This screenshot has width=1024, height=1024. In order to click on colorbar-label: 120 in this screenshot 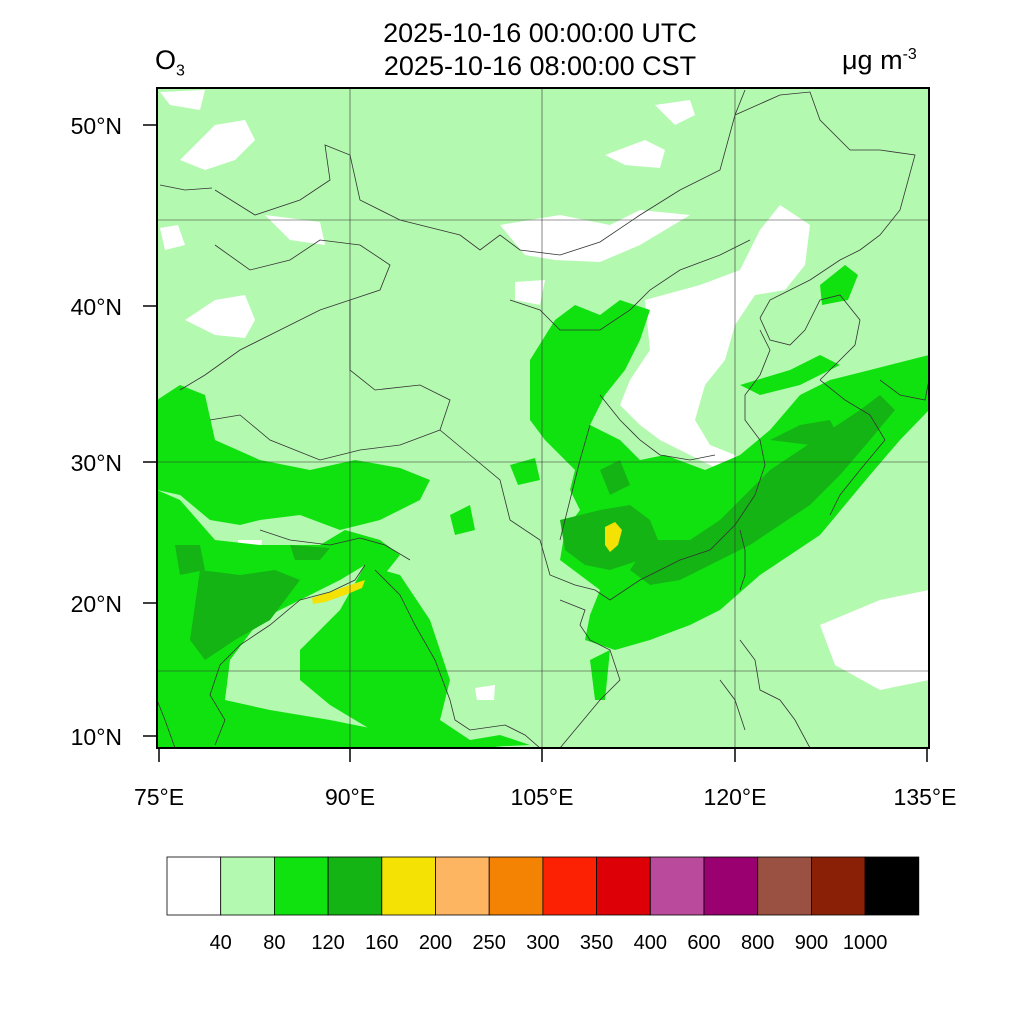, I will do `click(328, 943)`.